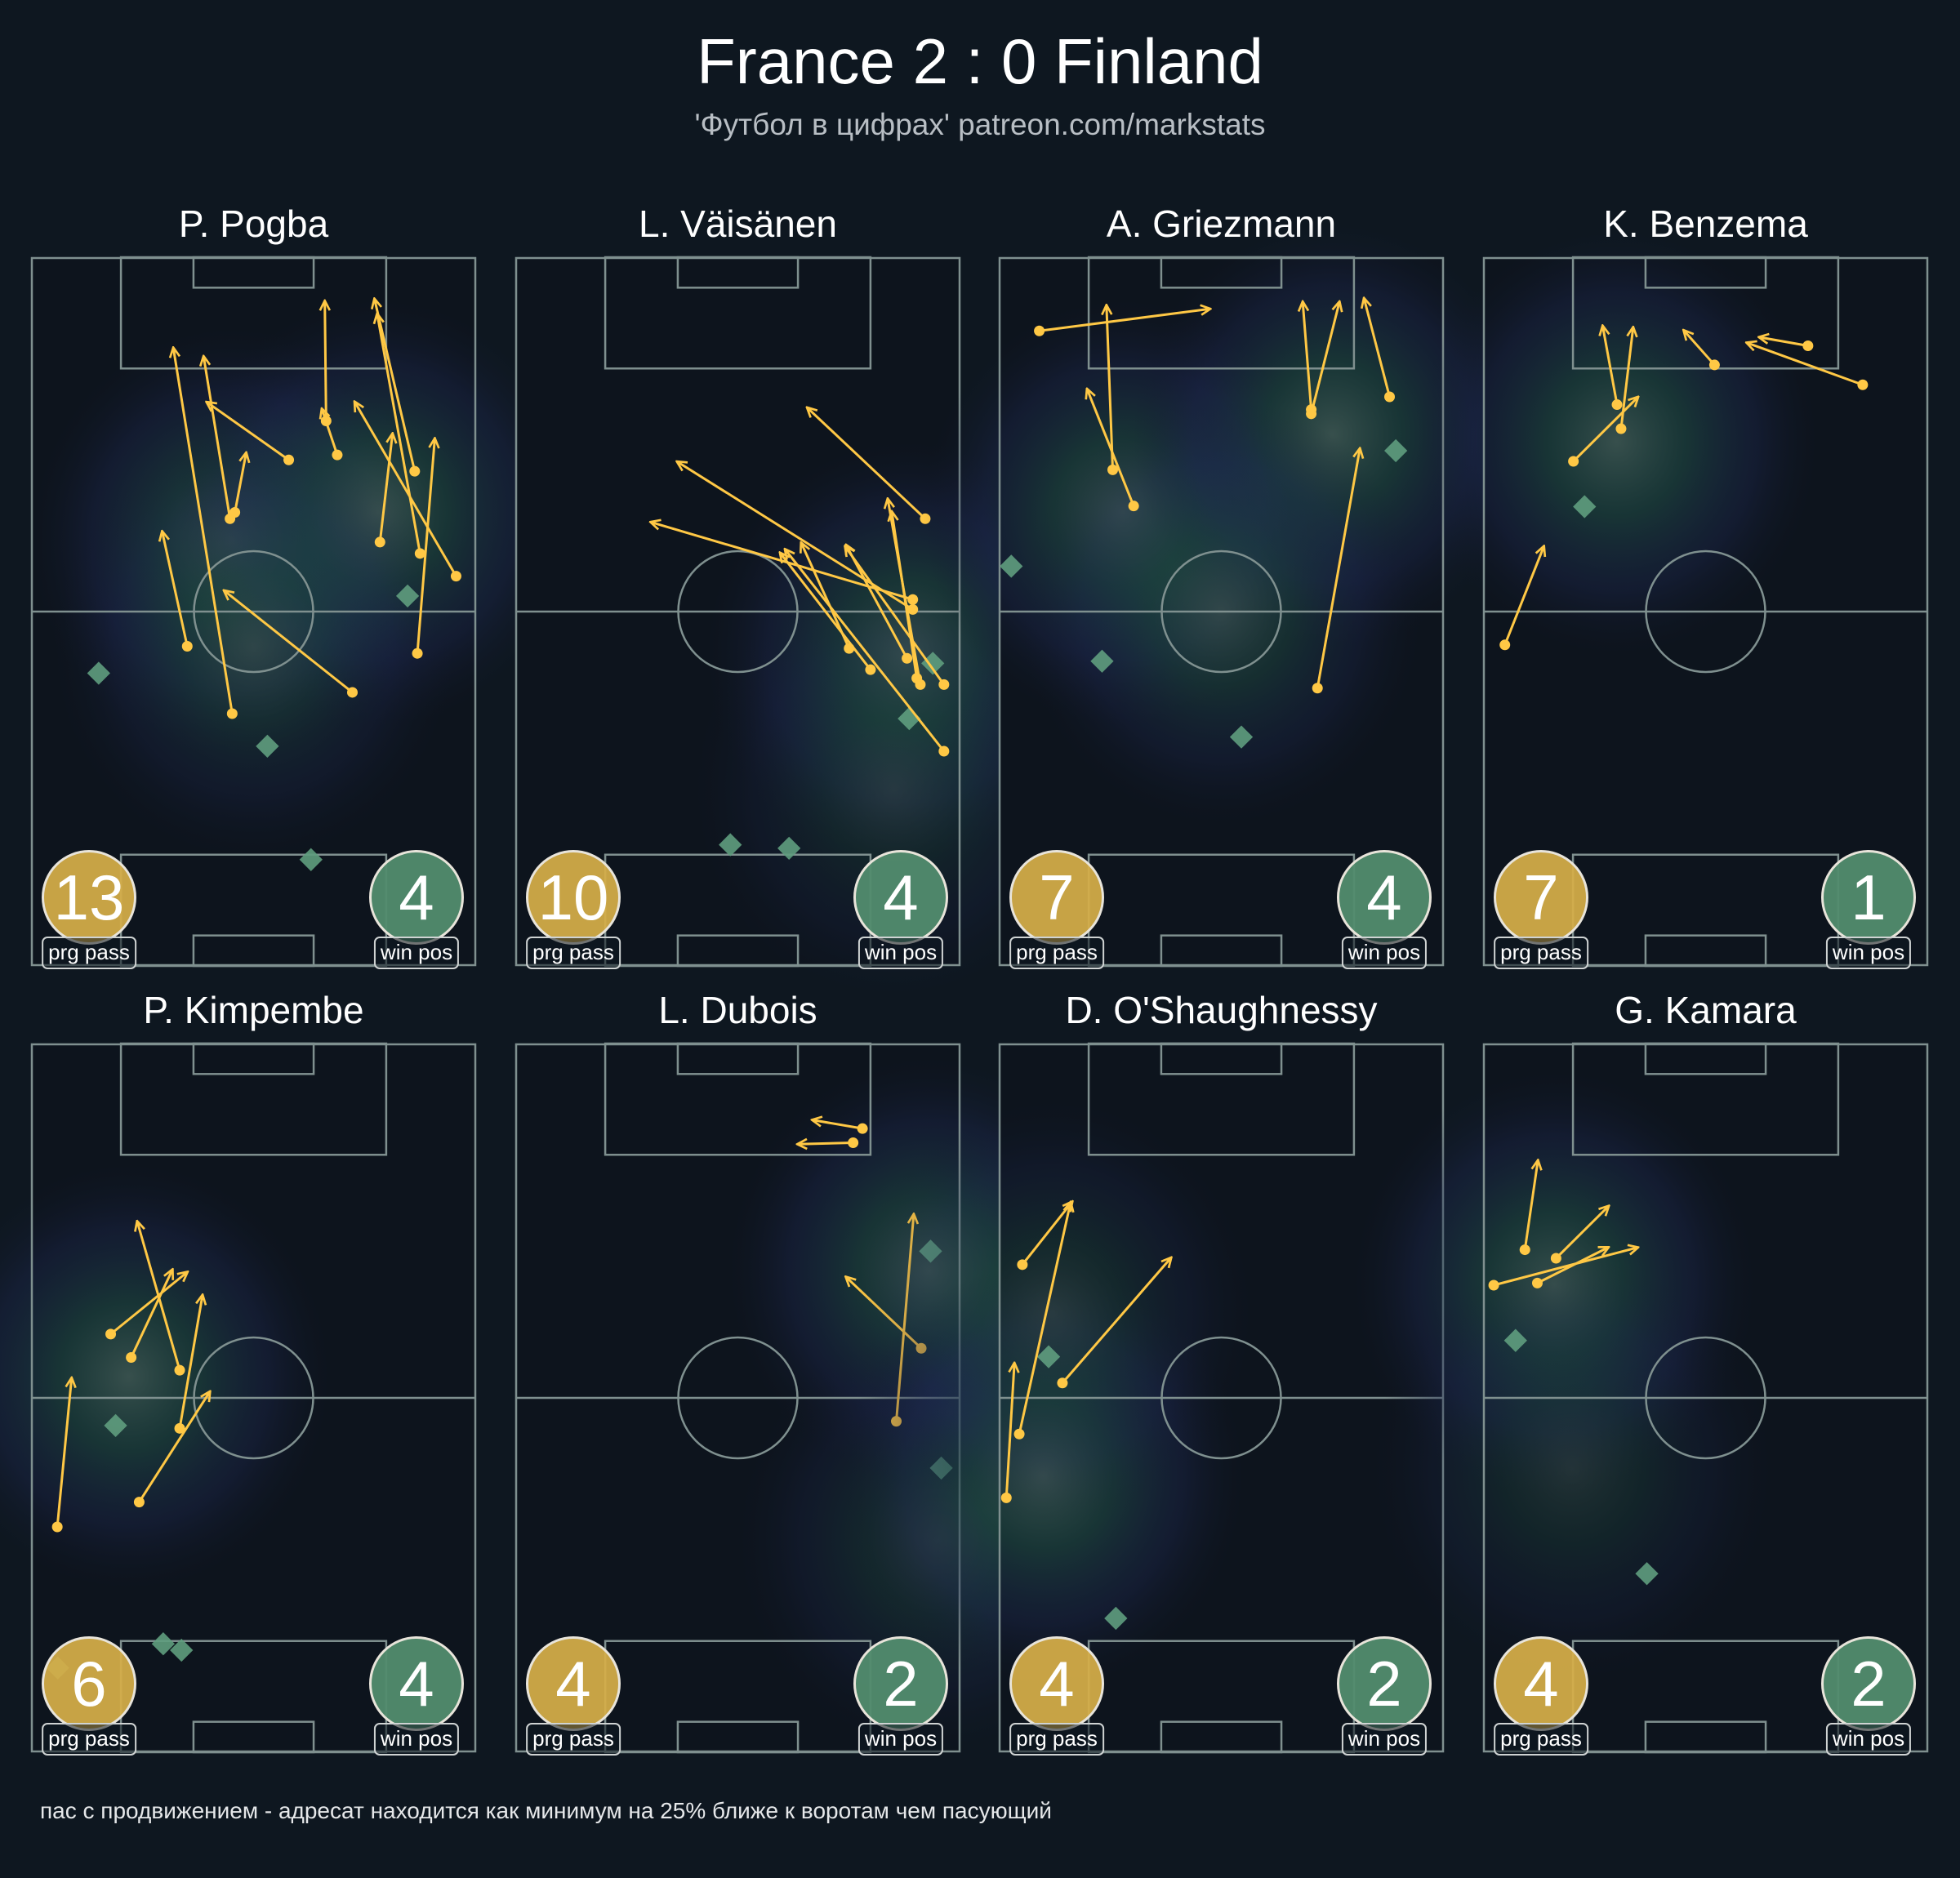 This screenshot has height=1878, width=1960. What do you see at coordinates (1221, 1010) in the screenshot?
I see `player-name: D. O'Shaughnessy` at bounding box center [1221, 1010].